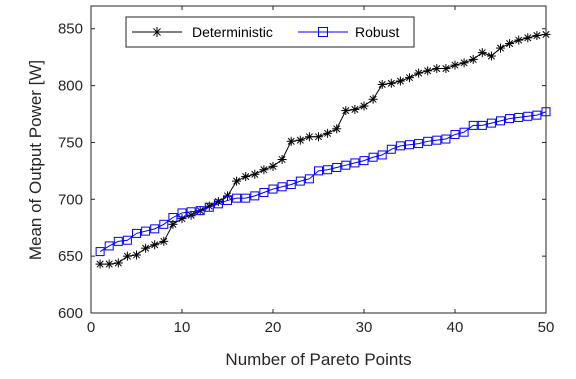 This screenshot has width=576, height=379. Describe the element at coordinates (91, 327) in the screenshot. I see `x-tick-label: 0` at that location.